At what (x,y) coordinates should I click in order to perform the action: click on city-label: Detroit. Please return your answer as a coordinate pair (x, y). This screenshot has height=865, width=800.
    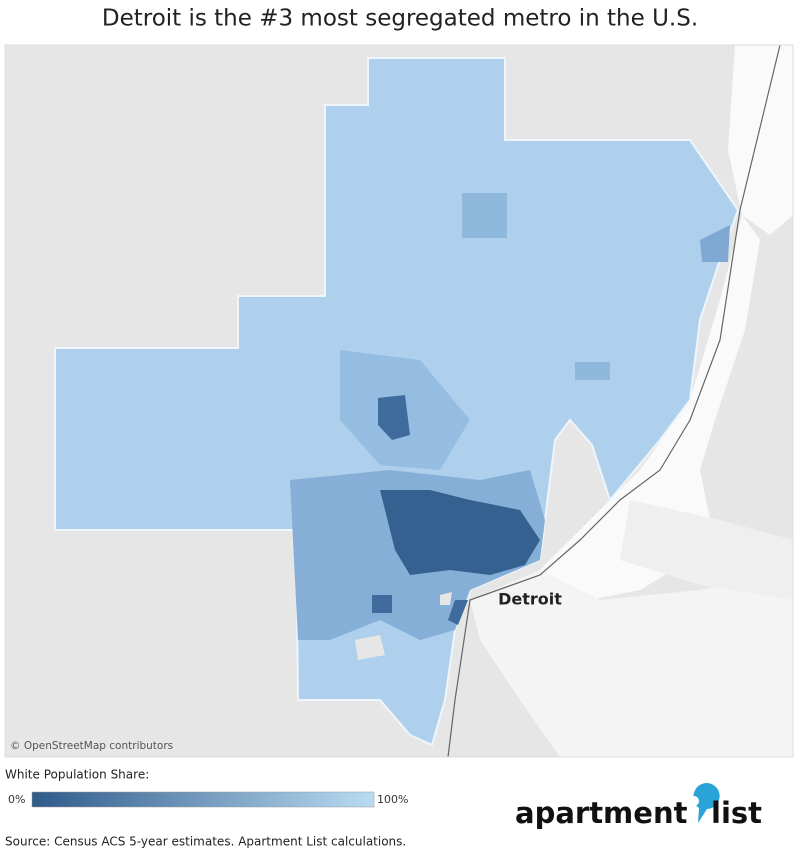
    Looking at the image, I should click on (530, 599).